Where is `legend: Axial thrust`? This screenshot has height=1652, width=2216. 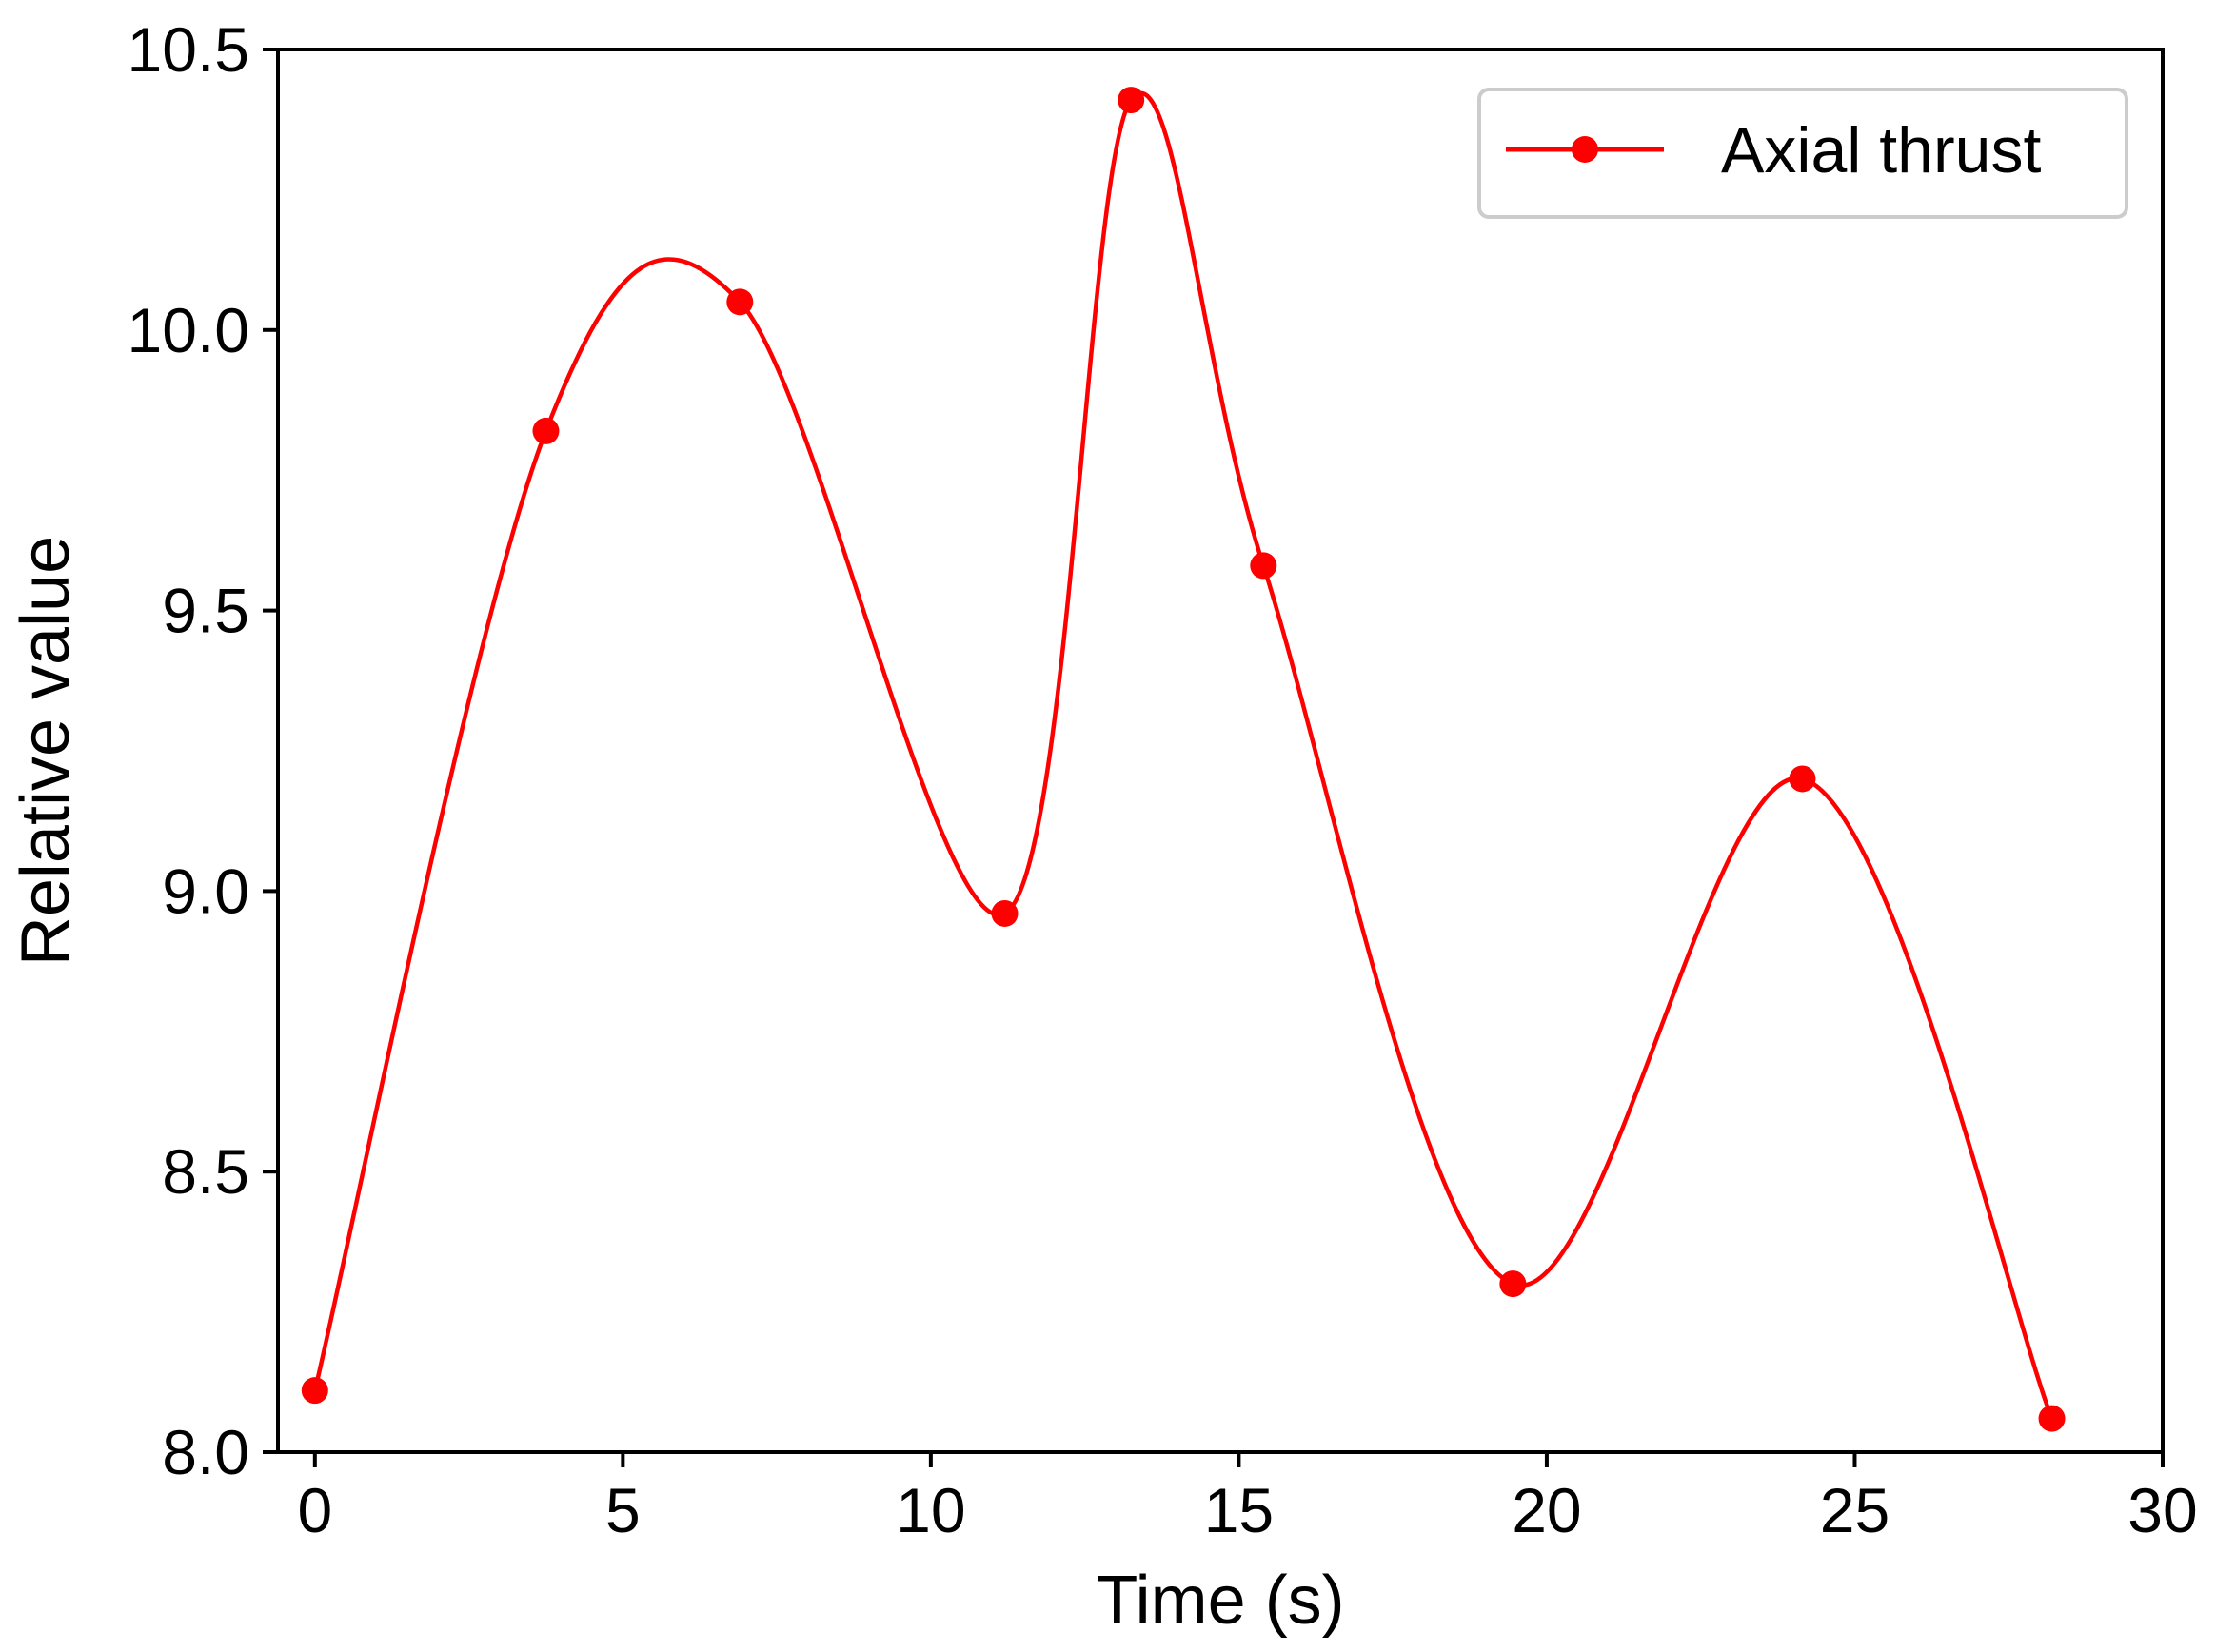 legend: Axial thrust is located at coordinates (1802, 153).